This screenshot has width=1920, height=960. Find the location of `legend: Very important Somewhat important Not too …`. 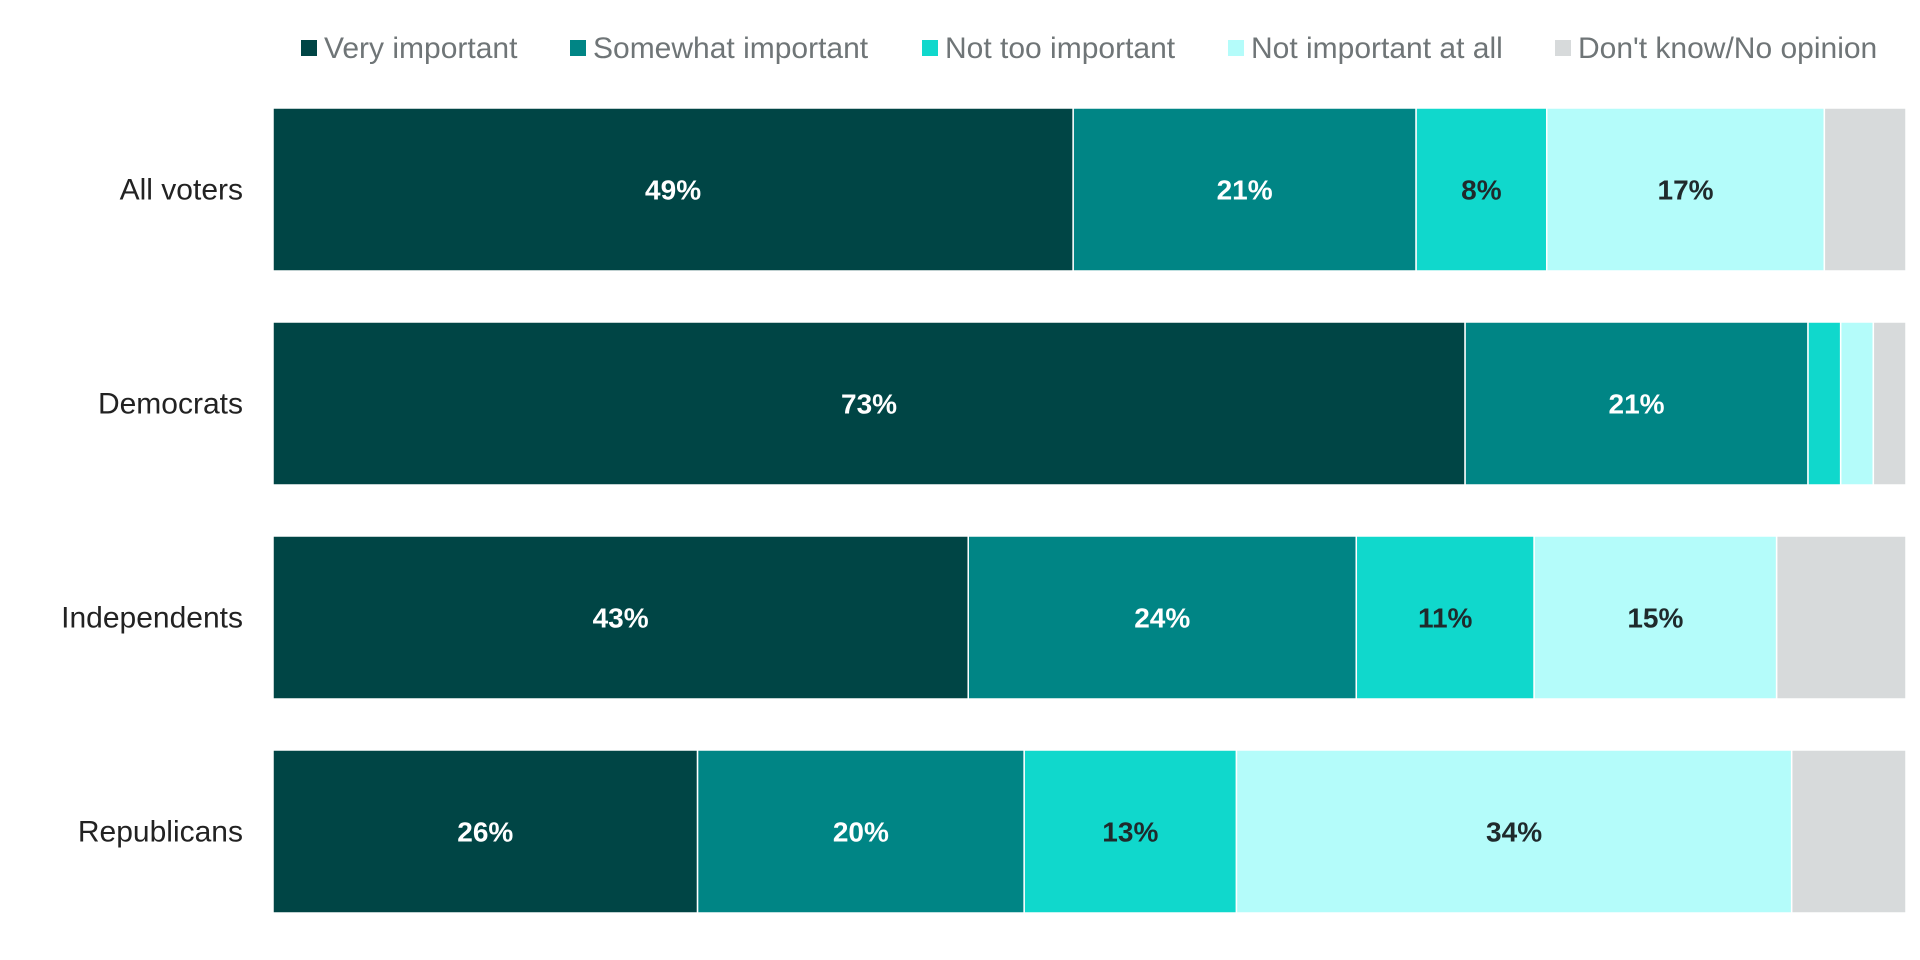

legend: Very important Somewhat important Not too … is located at coordinates (1089, 48).